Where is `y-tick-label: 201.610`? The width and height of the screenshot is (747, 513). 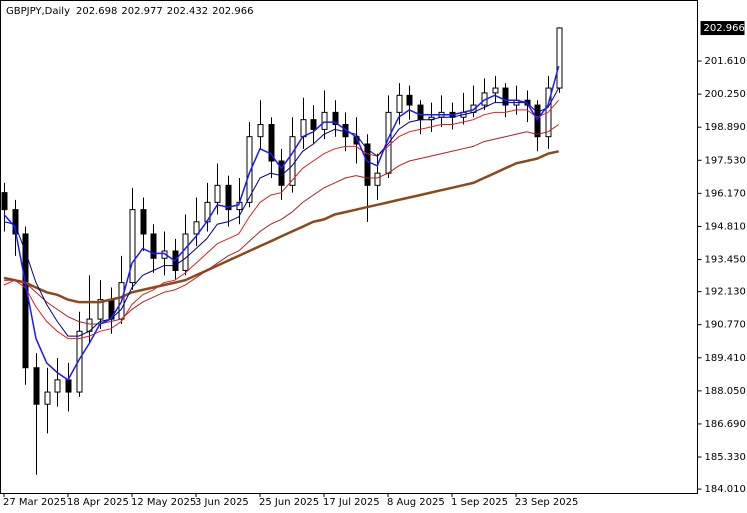
y-tick-label: 201.610 is located at coordinates (725, 61).